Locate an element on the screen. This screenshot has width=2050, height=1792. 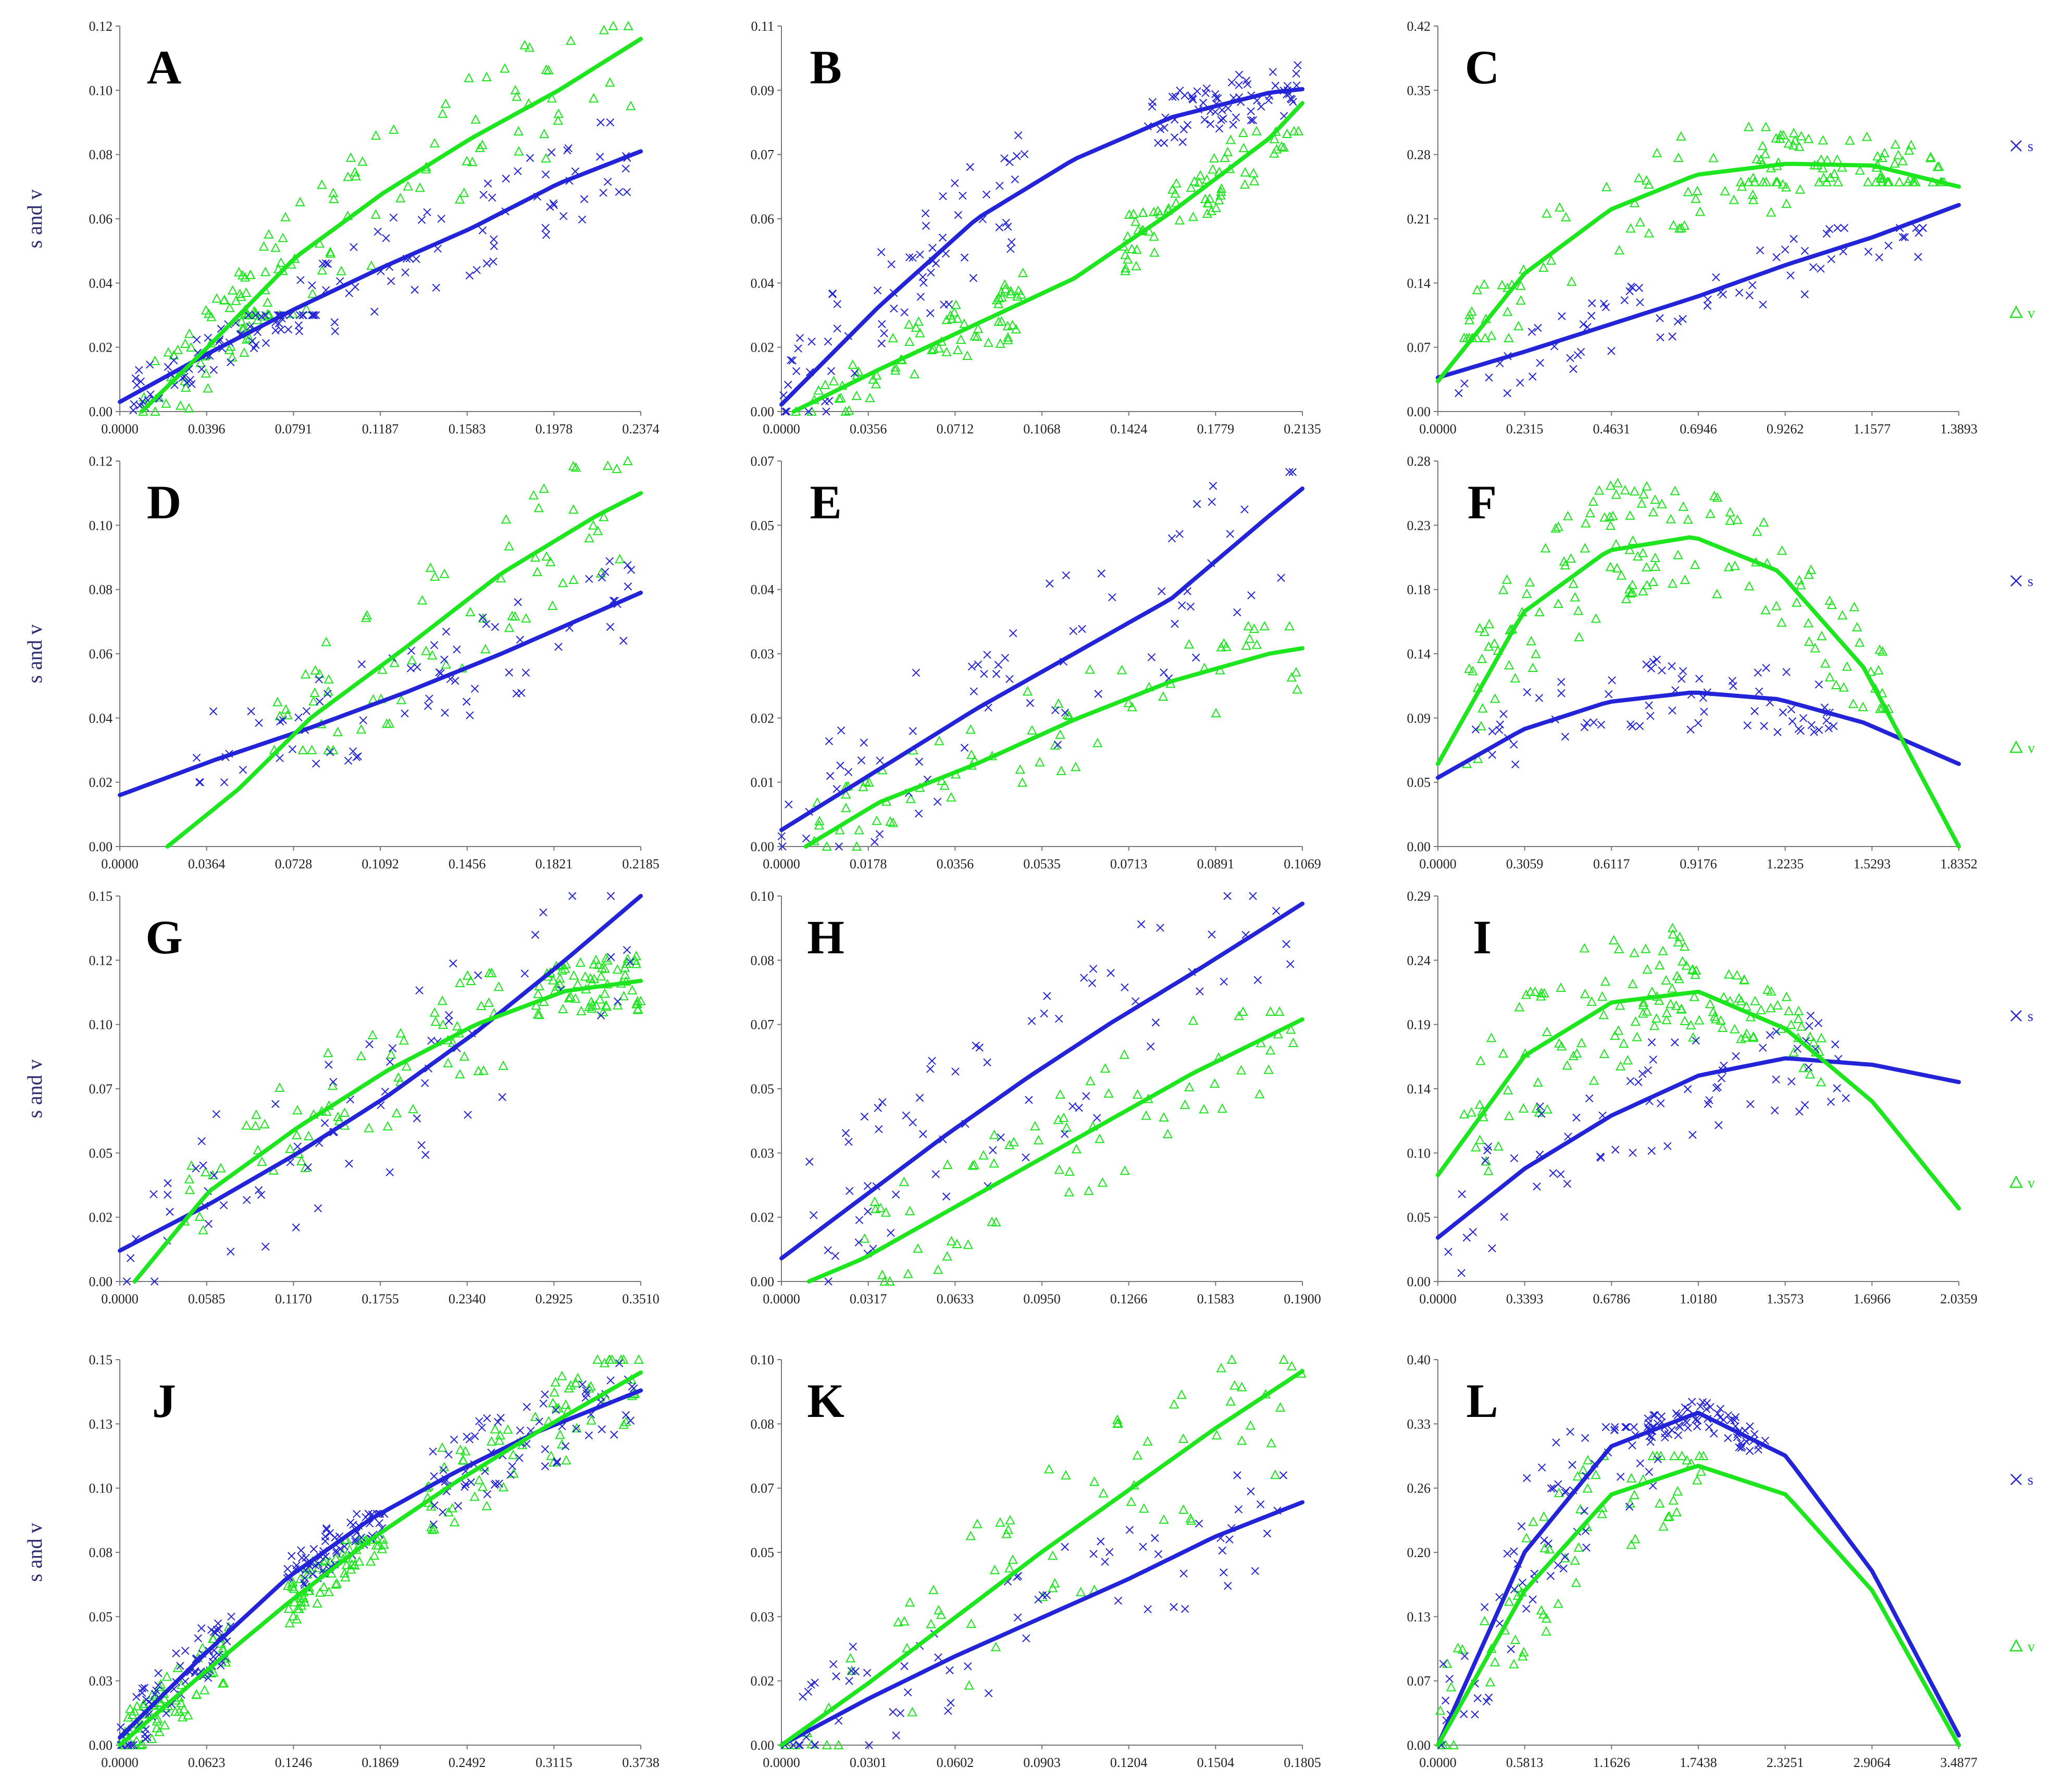
y-tick-label: 0.10 is located at coordinates (101, 525).